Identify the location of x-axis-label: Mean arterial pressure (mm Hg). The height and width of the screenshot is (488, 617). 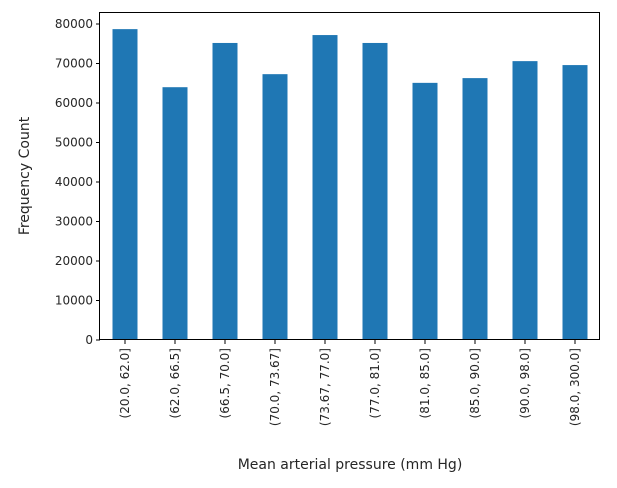
(350, 465).